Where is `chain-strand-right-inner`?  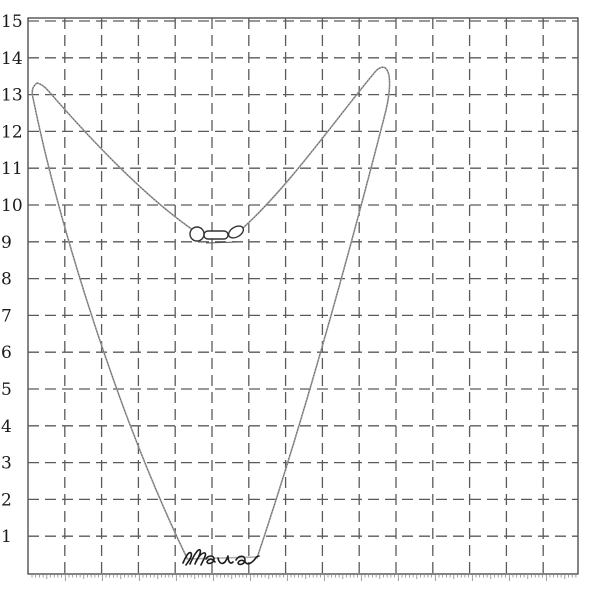 chain-strand-right-inner is located at coordinates (315, 147).